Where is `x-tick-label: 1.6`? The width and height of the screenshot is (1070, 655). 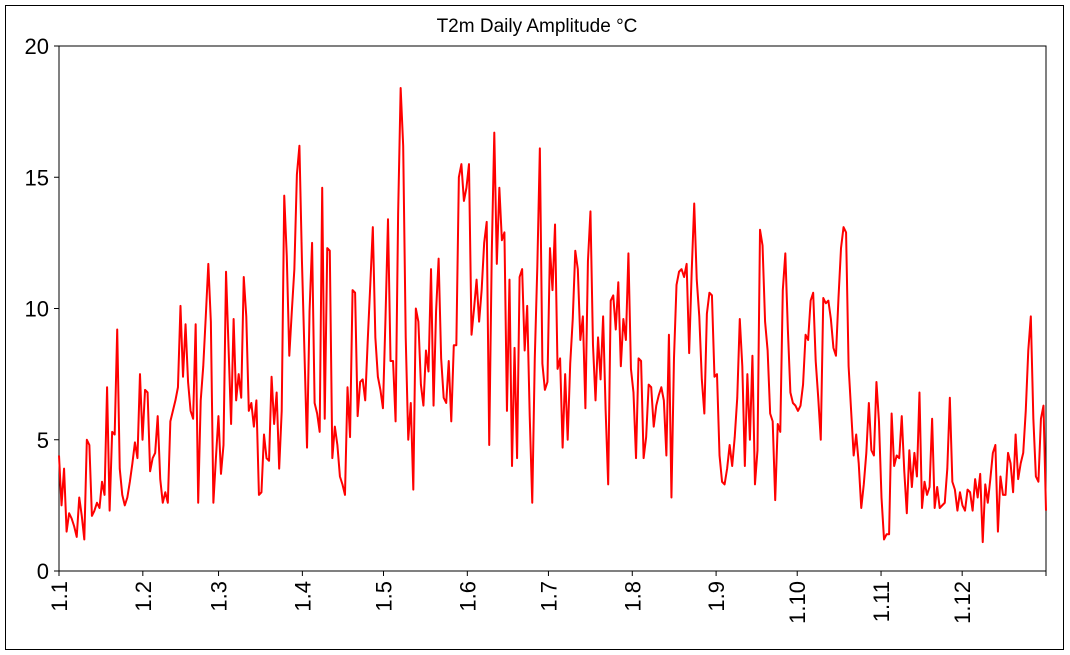
x-tick-label: 1.6 is located at coordinates (467, 596).